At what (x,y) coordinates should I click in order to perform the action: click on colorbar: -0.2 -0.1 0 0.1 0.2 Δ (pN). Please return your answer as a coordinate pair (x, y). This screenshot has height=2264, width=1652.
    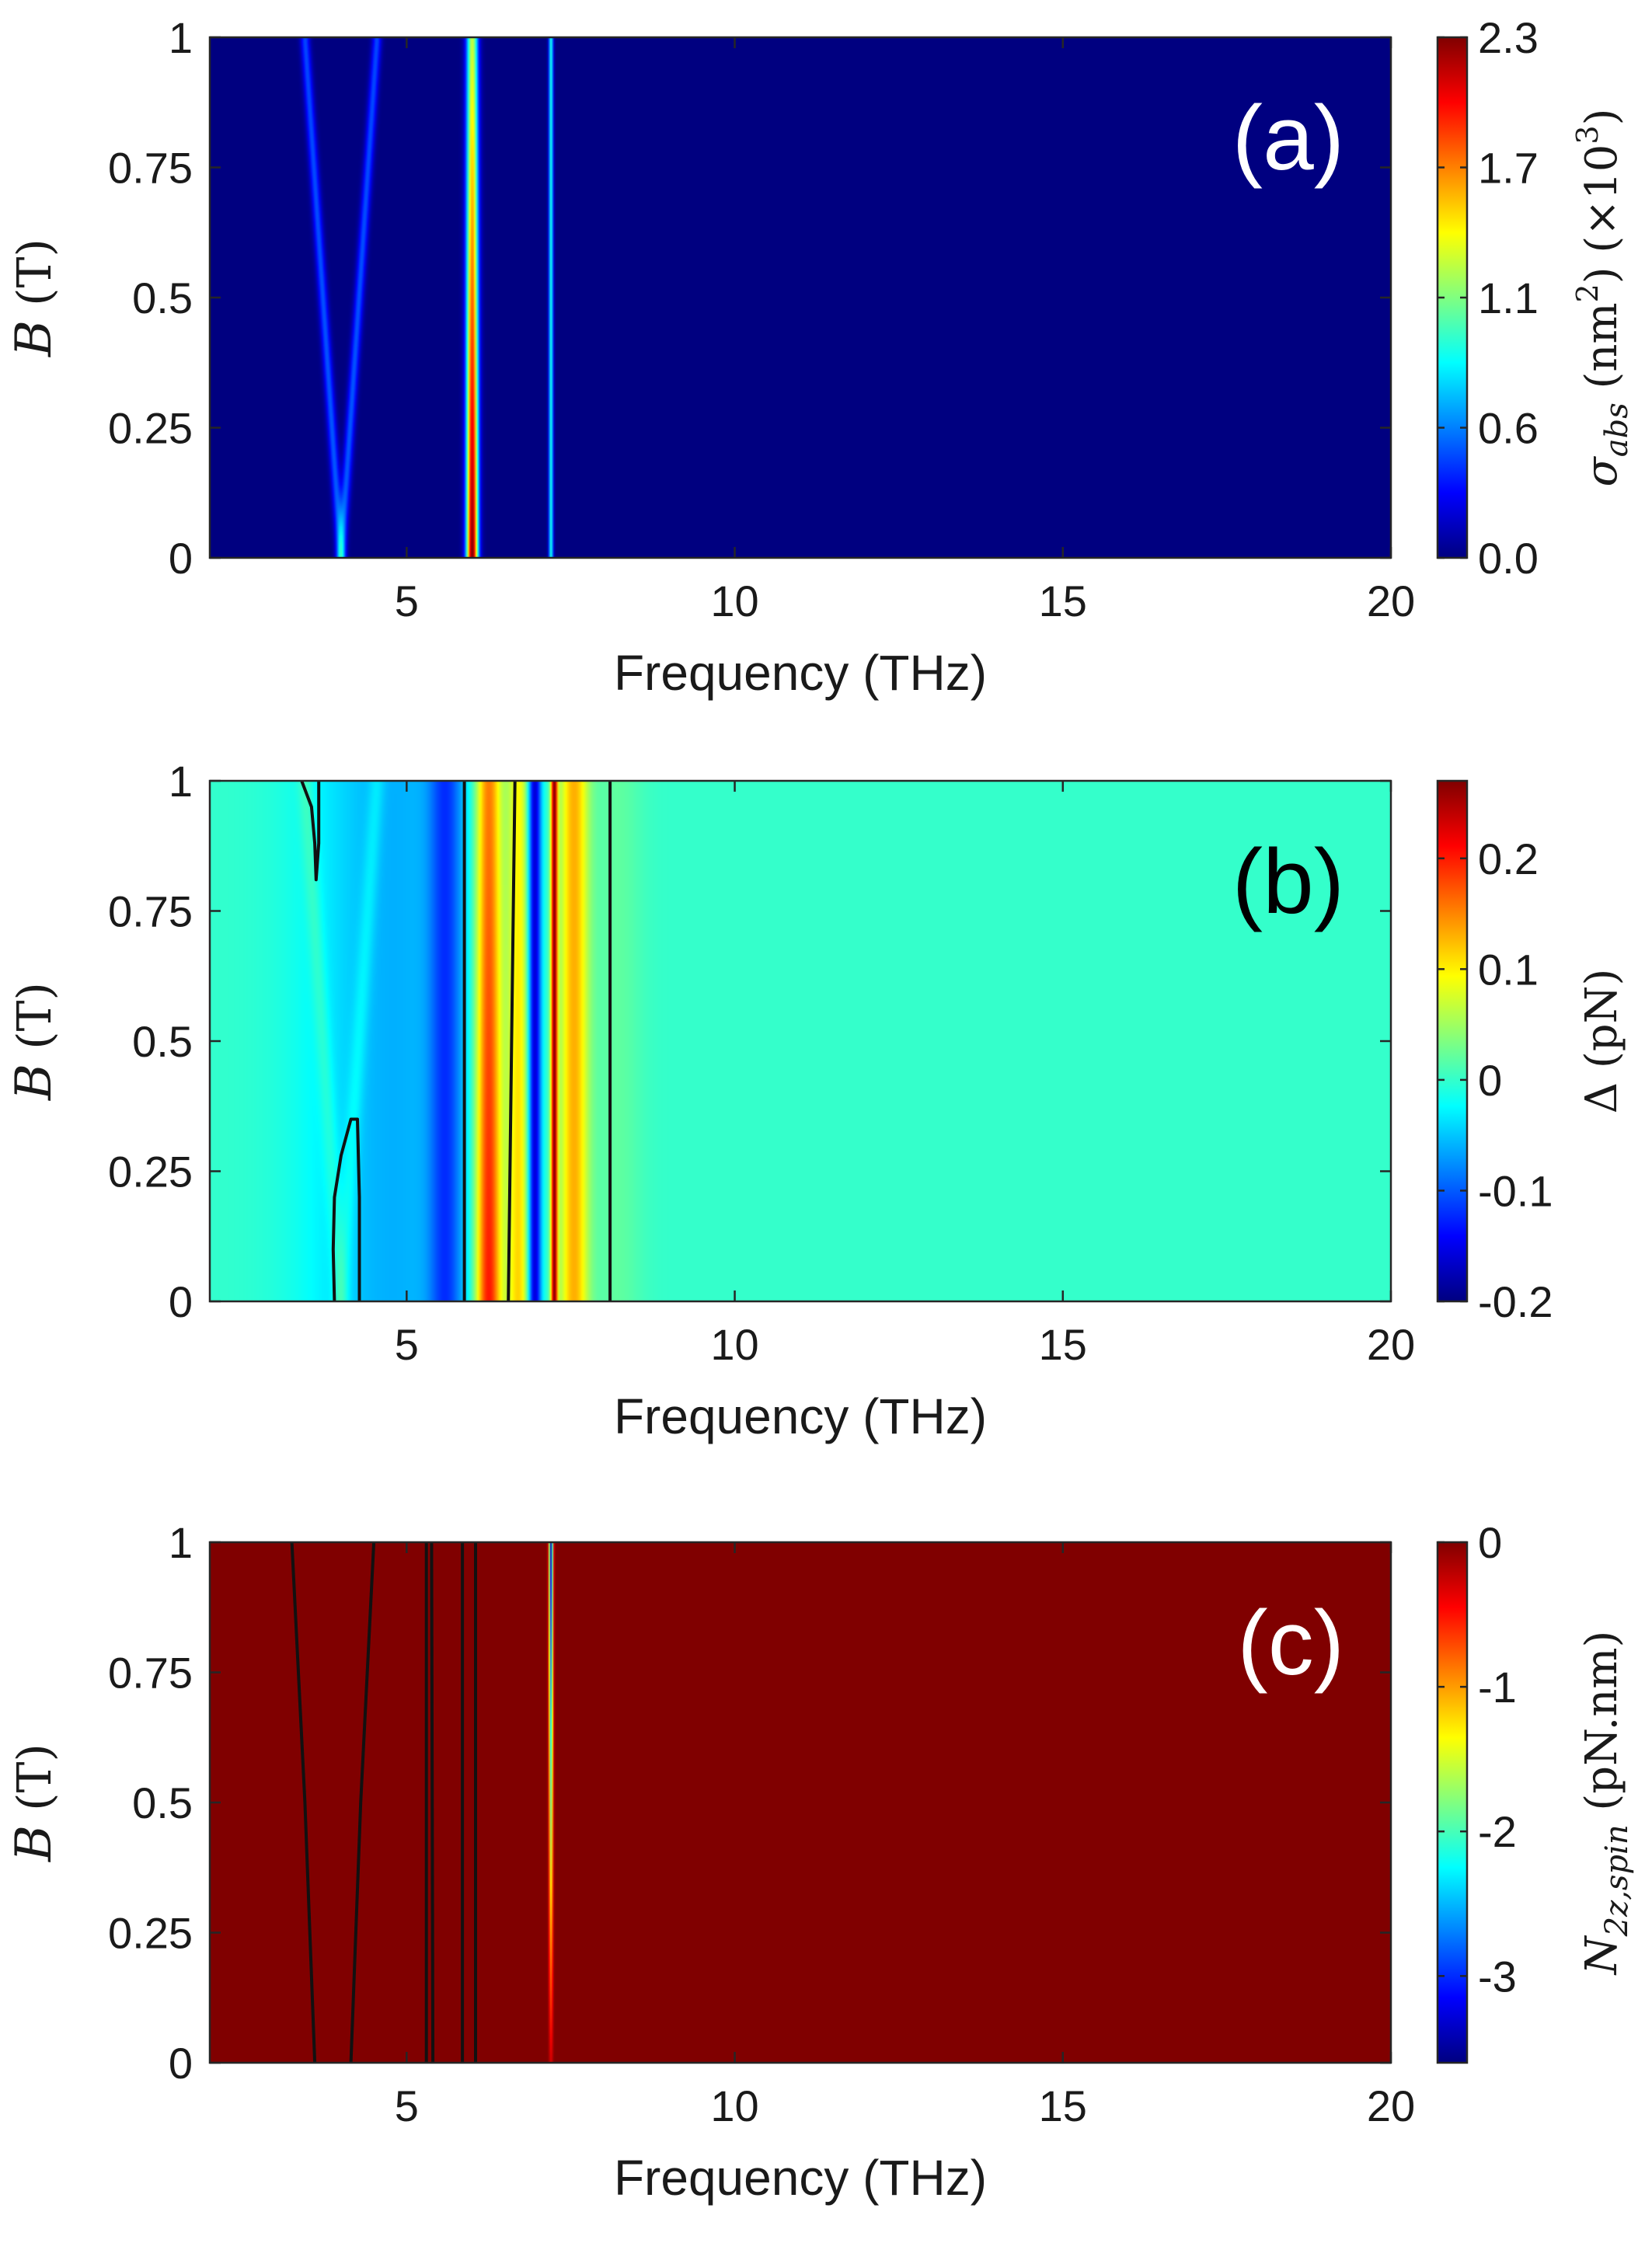
    Looking at the image, I should click on (1531, 1053).